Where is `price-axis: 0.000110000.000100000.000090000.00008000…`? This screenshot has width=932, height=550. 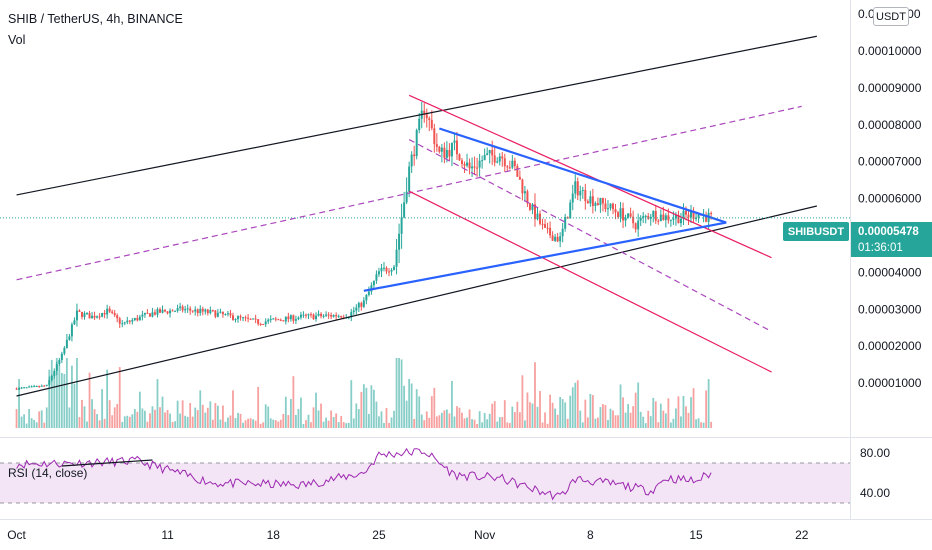 price-axis: 0.000110000.000100000.000090000.00008000… is located at coordinates (890, 198).